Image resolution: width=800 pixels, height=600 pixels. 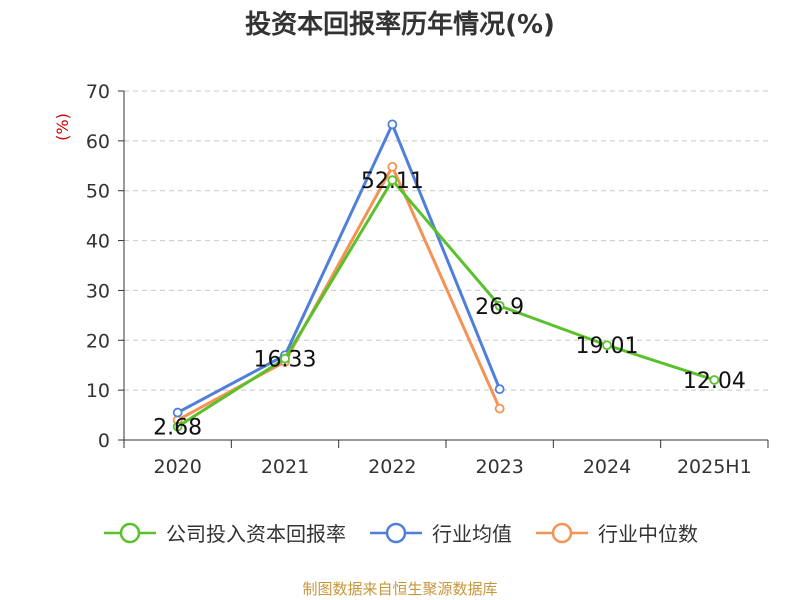 What do you see at coordinates (62, 127) in the screenshot?
I see `y-axis-label: (%)` at bounding box center [62, 127].